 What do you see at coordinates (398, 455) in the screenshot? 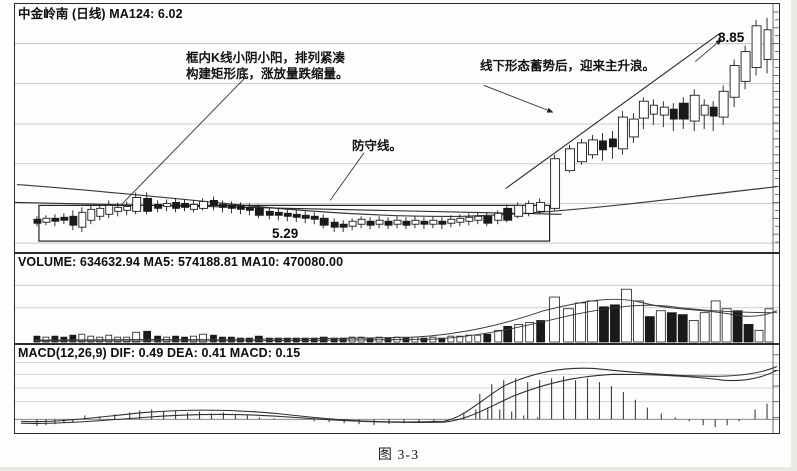
I see `figure-caption: 图 3-3` at bounding box center [398, 455].